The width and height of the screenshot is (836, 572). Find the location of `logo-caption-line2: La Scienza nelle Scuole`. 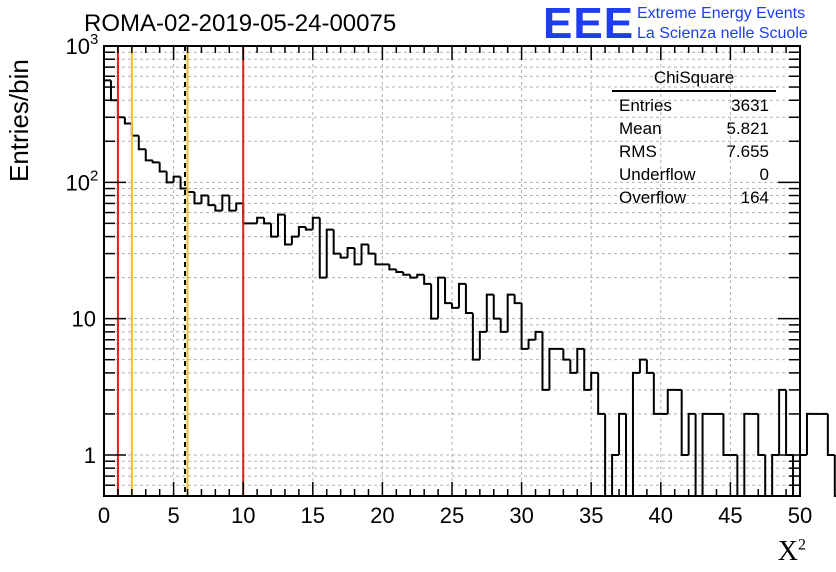

logo-caption-line2: La Scienza nelle Scuole is located at coordinates (722, 33).